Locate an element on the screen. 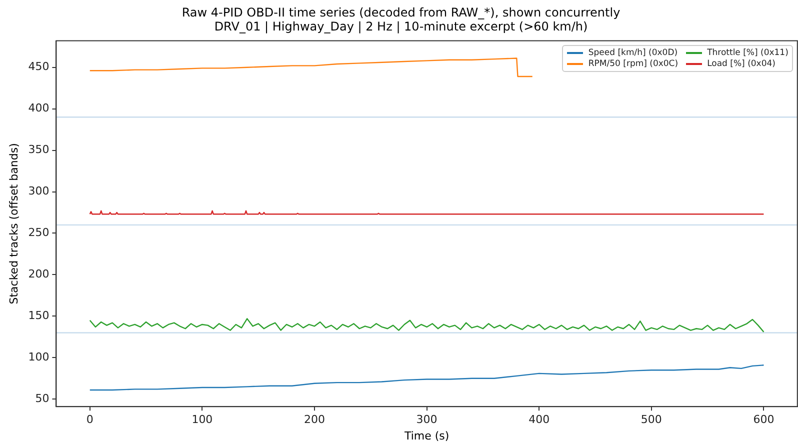 The width and height of the screenshot is (798, 447). x-tick-label: 600 is located at coordinates (763, 419).